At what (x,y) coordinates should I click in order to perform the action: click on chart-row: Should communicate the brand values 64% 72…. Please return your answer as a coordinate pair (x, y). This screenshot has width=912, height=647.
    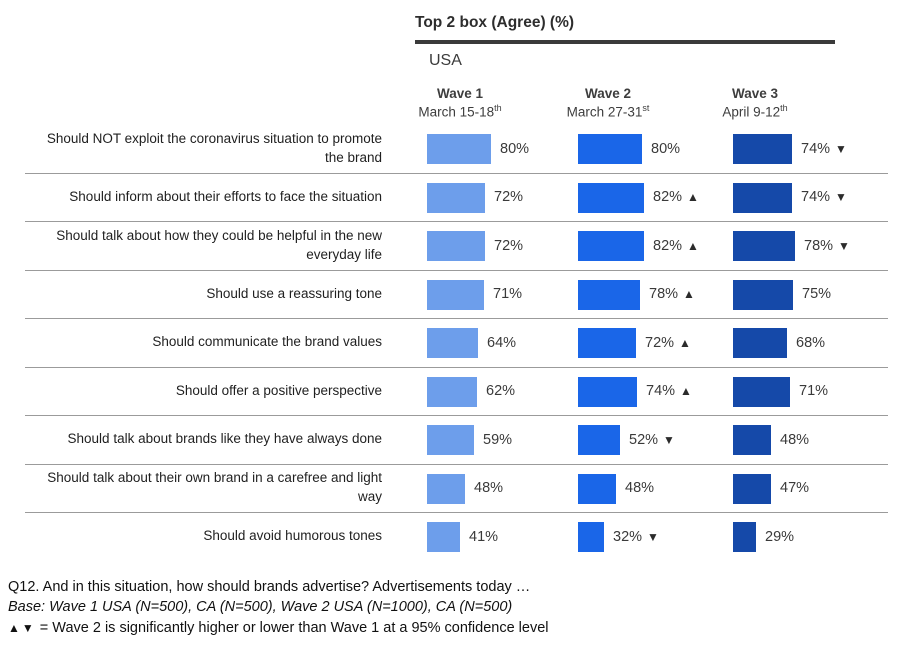
    Looking at the image, I should click on (456, 343).